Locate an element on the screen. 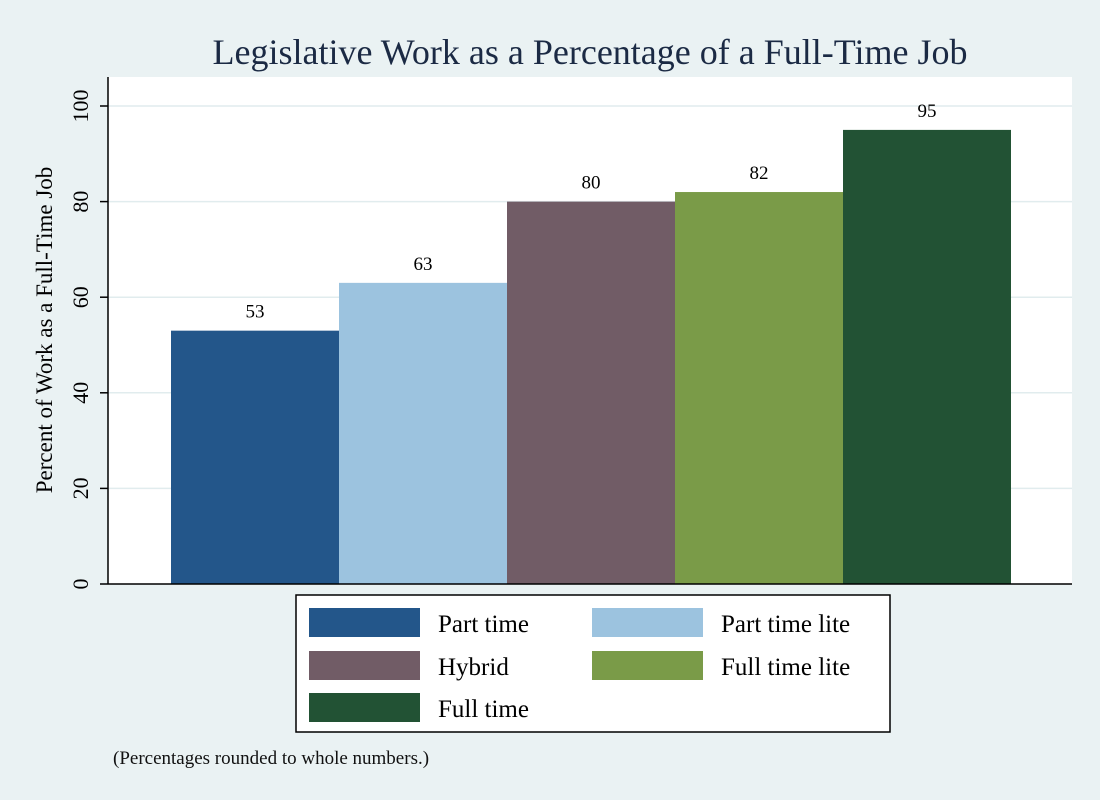 Image resolution: width=1100 pixels, height=800 pixels. y-tick-label: 40 is located at coordinates (80, 393).